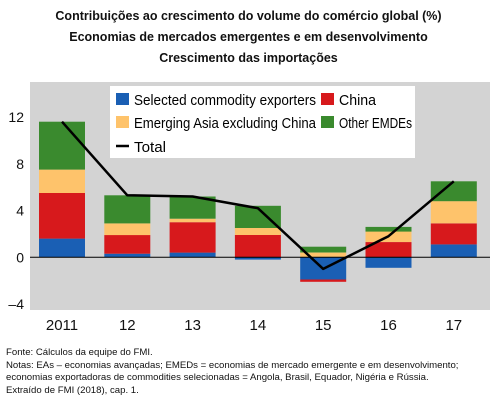  I want to click on x-tick-label: 17, so click(453, 325).